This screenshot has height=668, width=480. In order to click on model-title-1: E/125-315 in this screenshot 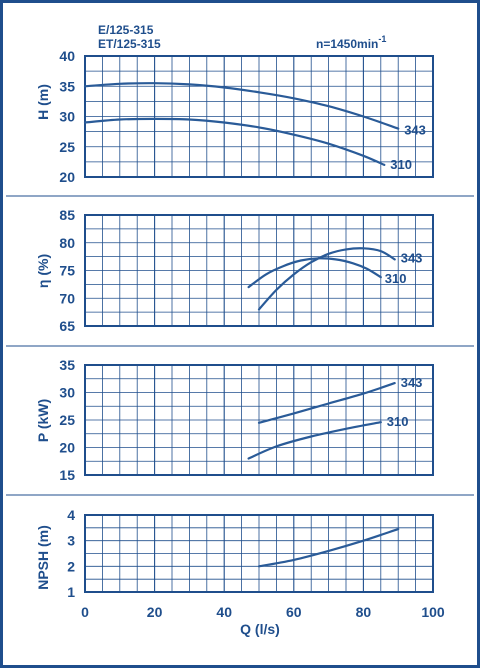, I will do `click(126, 30)`.